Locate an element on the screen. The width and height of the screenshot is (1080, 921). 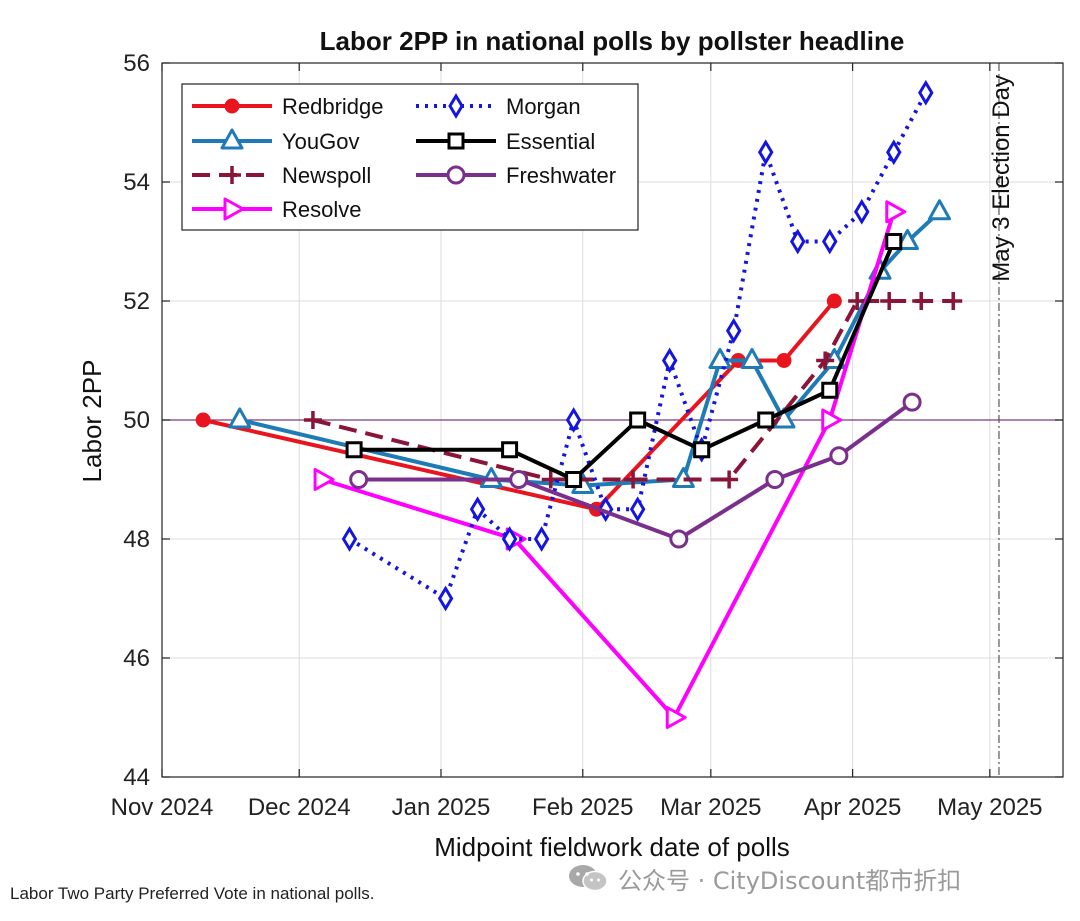
x-tick-label: Jan 2025 is located at coordinates (441, 807).